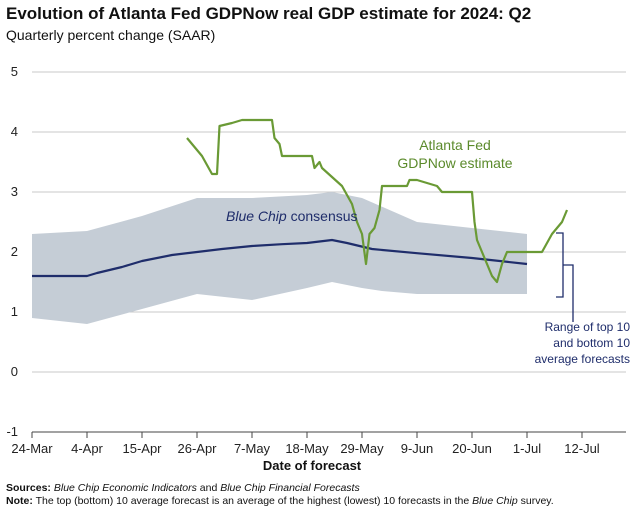  I want to click on sources-label: Sources:, so click(28, 488).